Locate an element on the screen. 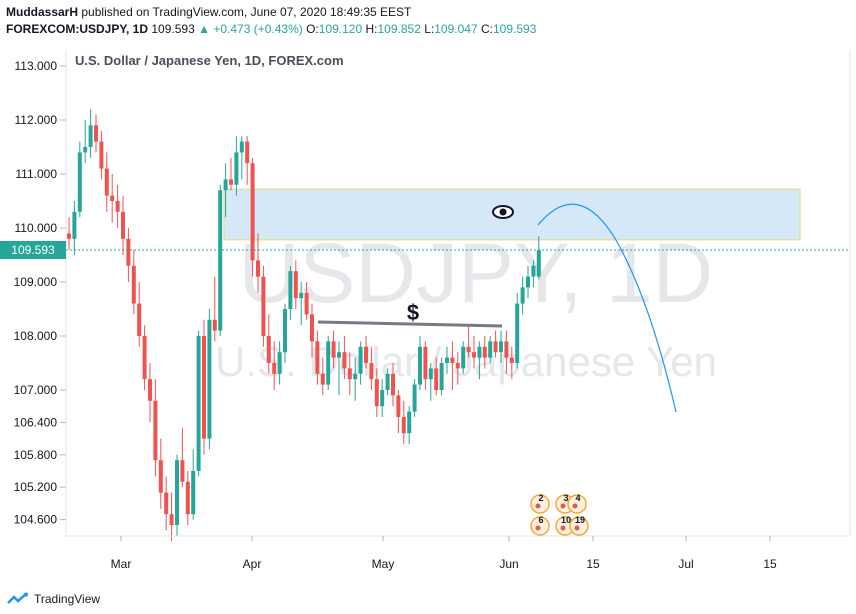  events-markers: 2 3 4 6 10 19 is located at coordinates (559, 514).